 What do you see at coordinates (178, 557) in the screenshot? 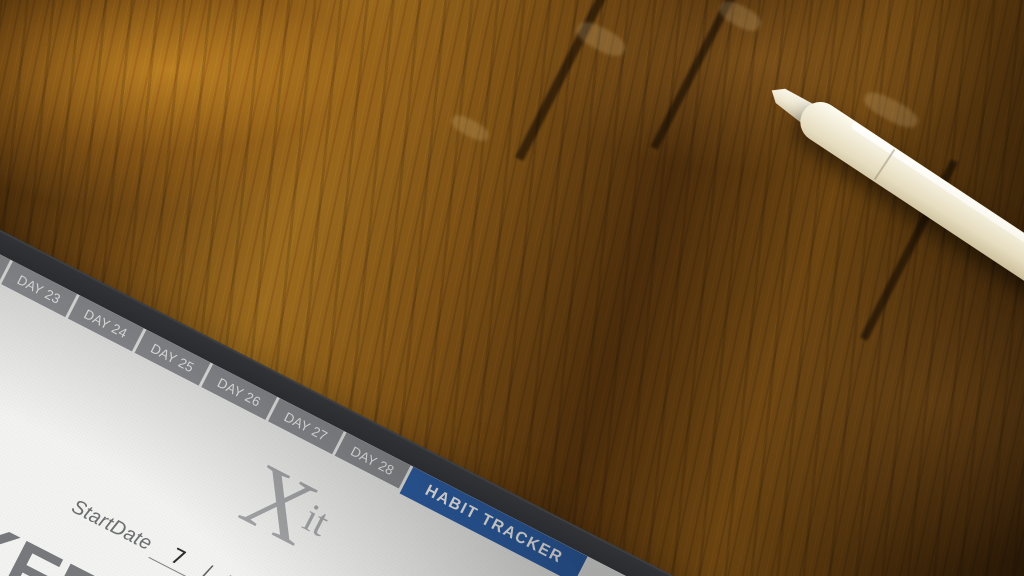
I see `start-date-month-value: 7` at bounding box center [178, 557].